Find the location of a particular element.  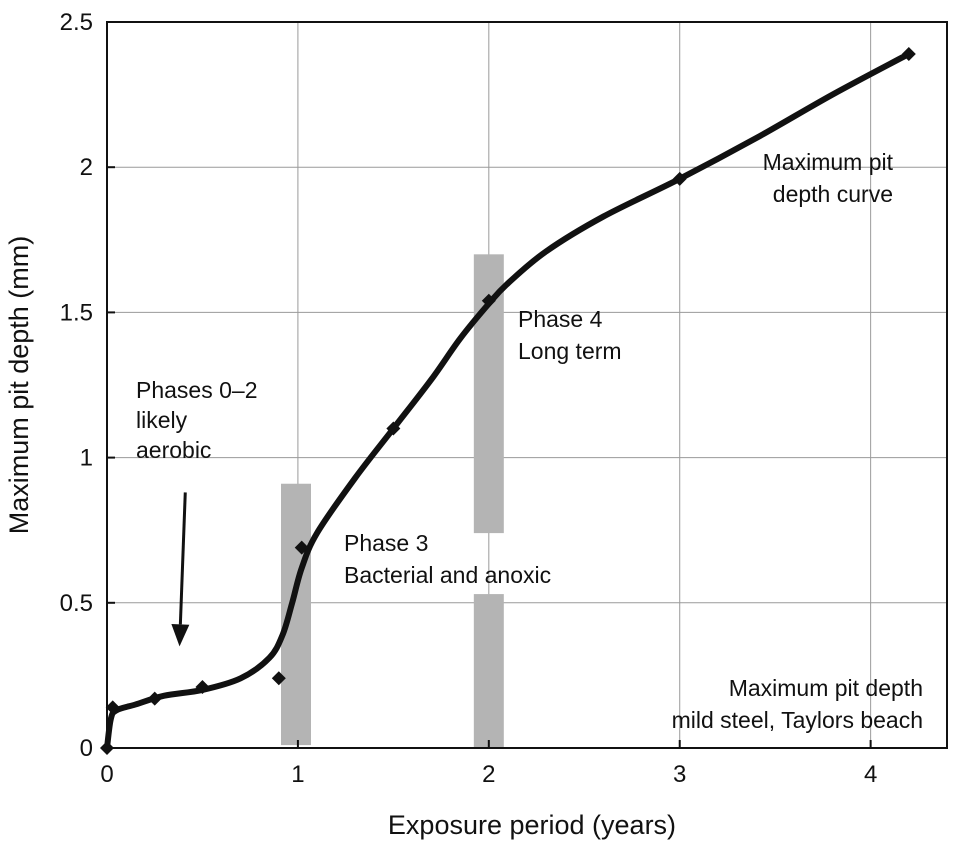

phase-bands is located at coordinates (392, 501).